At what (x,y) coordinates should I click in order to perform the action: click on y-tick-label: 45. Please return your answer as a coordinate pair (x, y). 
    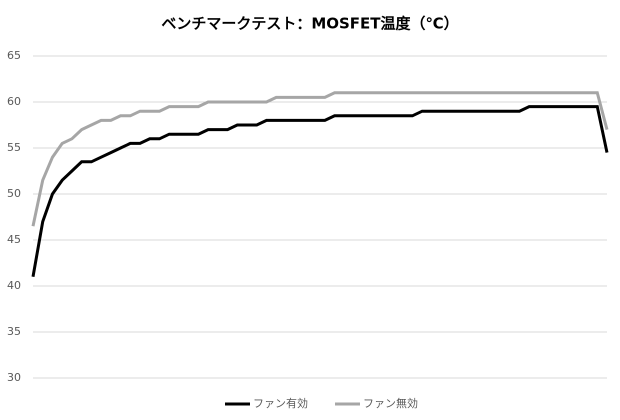
    Looking at the image, I should click on (14, 239).